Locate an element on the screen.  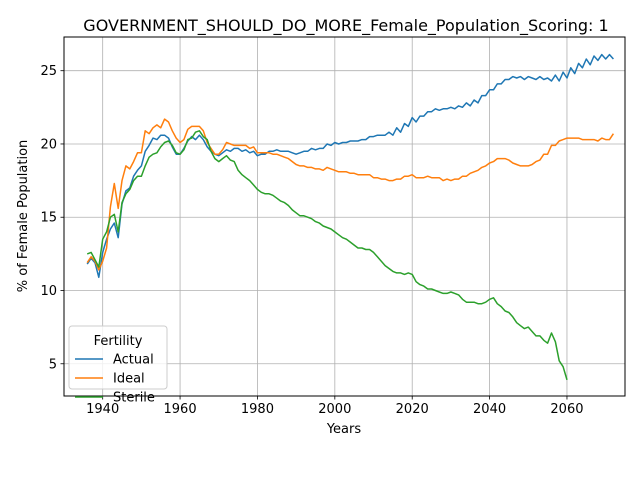
x-tick-label: 2000 is located at coordinates (334, 409).